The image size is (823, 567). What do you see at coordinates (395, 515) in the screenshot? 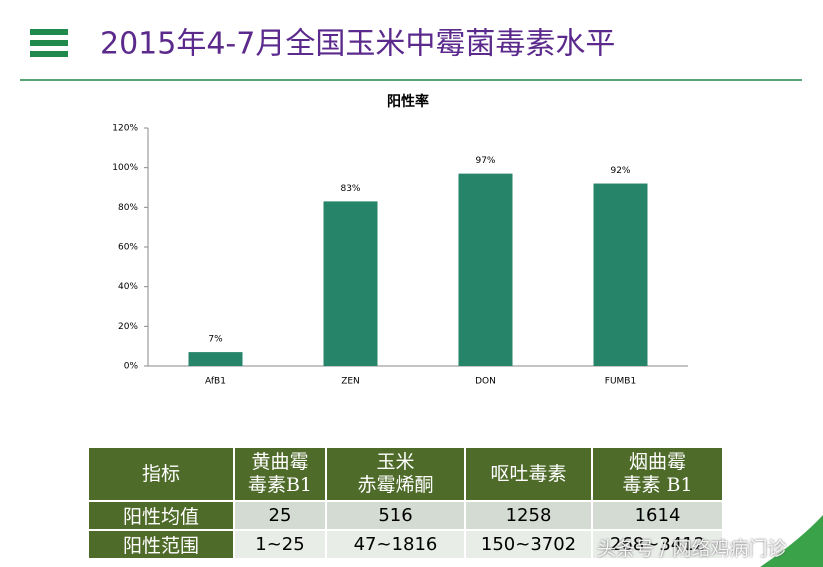
I see `cell: 516` at bounding box center [395, 515].